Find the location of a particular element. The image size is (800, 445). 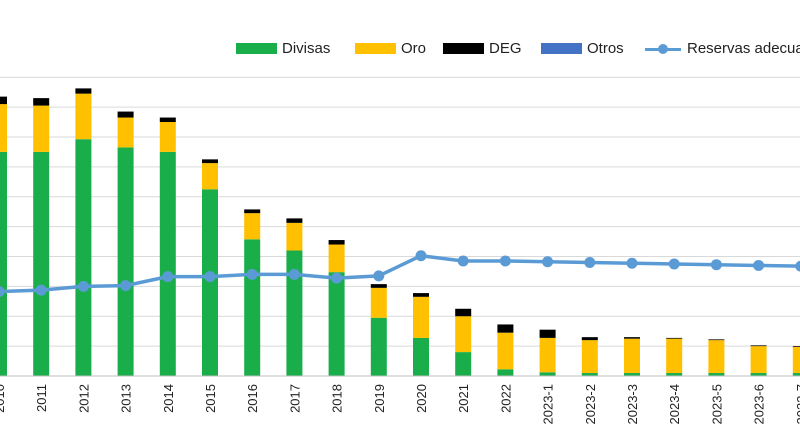

bar-divisas-2013 is located at coordinates (125, 261).